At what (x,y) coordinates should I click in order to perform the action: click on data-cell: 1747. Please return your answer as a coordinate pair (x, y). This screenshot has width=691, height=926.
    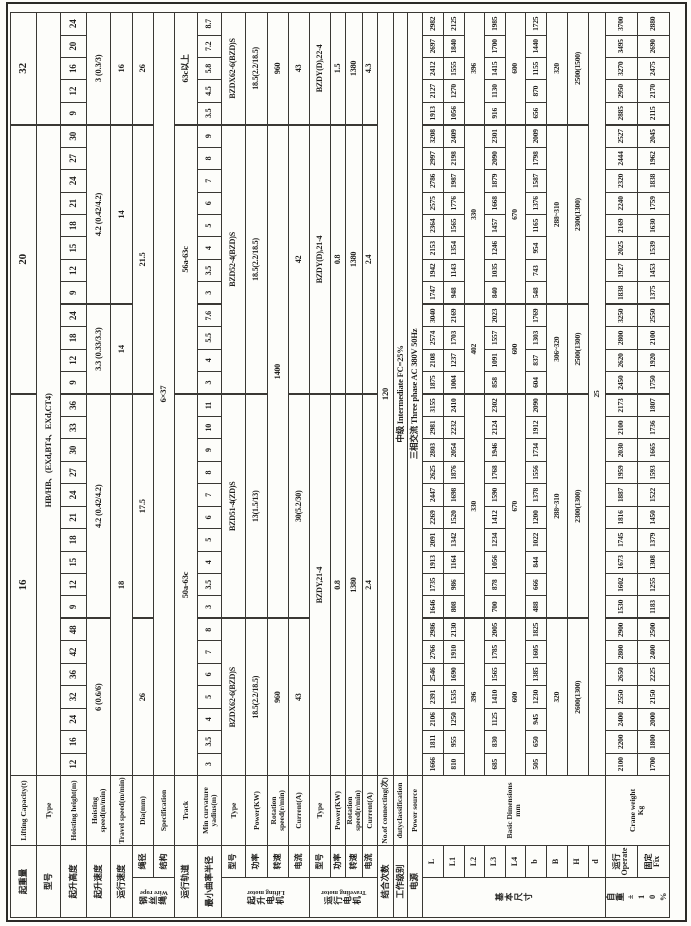
    Looking at the image, I should click on (433, 293).